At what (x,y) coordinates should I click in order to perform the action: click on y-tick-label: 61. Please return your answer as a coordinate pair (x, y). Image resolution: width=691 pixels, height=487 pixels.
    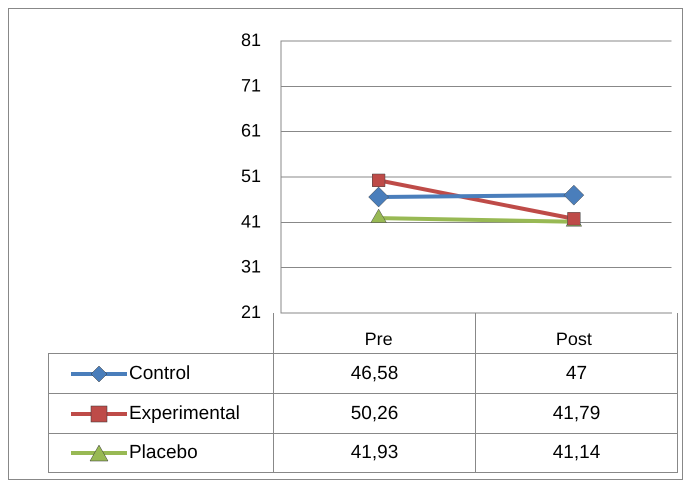
    Looking at the image, I should click on (250, 130).